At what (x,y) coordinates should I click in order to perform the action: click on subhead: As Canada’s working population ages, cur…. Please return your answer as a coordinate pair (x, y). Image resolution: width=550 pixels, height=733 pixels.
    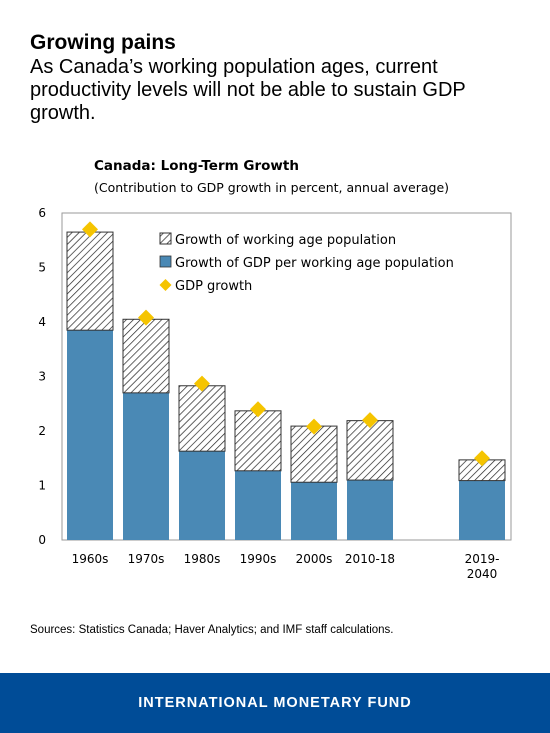
    Looking at the image, I should click on (248, 90).